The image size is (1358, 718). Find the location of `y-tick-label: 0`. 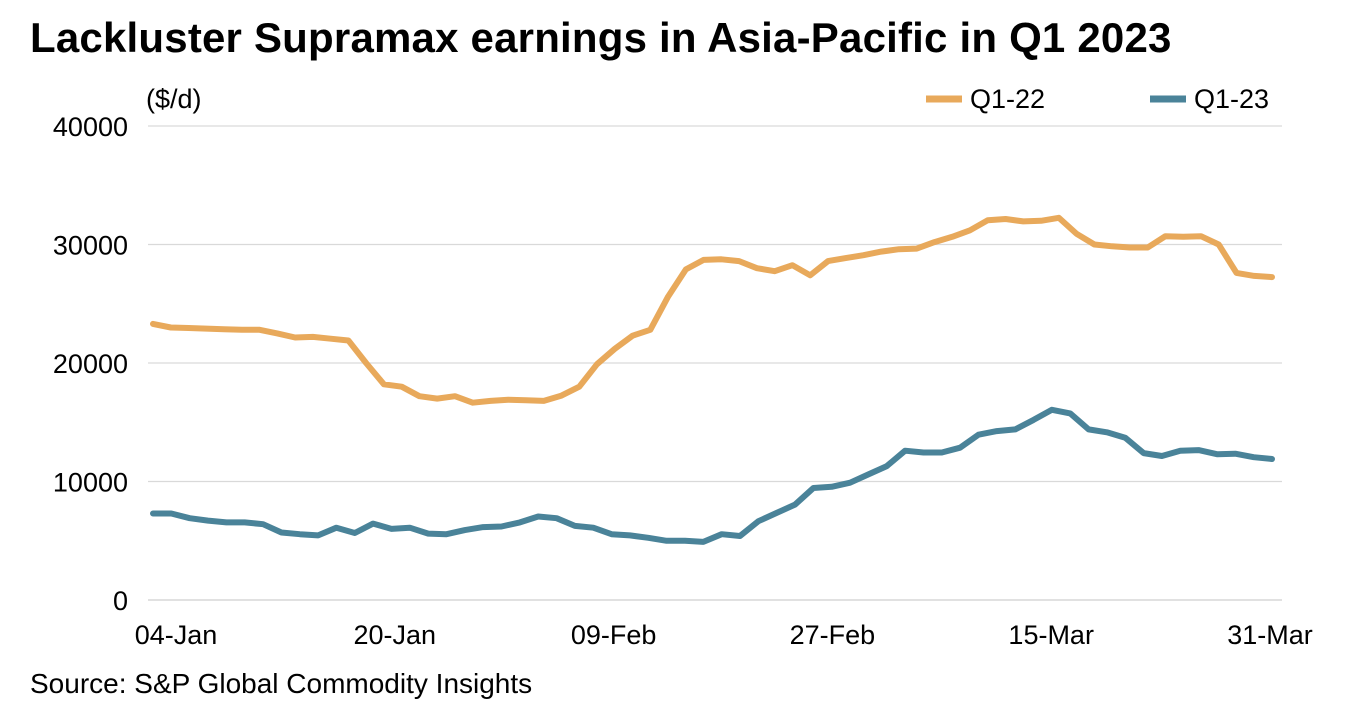

y-tick-label: 0 is located at coordinates (120, 601).